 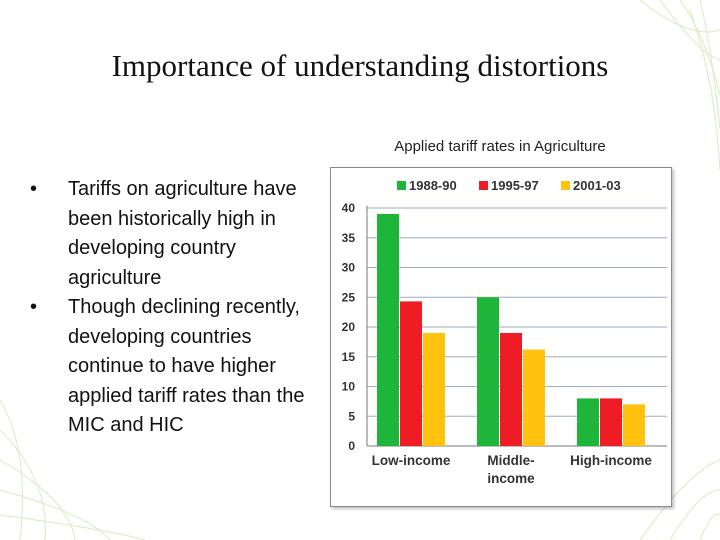 What do you see at coordinates (515, 185) in the screenshot?
I see `legend-label: 1995-97` at bounding box center [515, 185].